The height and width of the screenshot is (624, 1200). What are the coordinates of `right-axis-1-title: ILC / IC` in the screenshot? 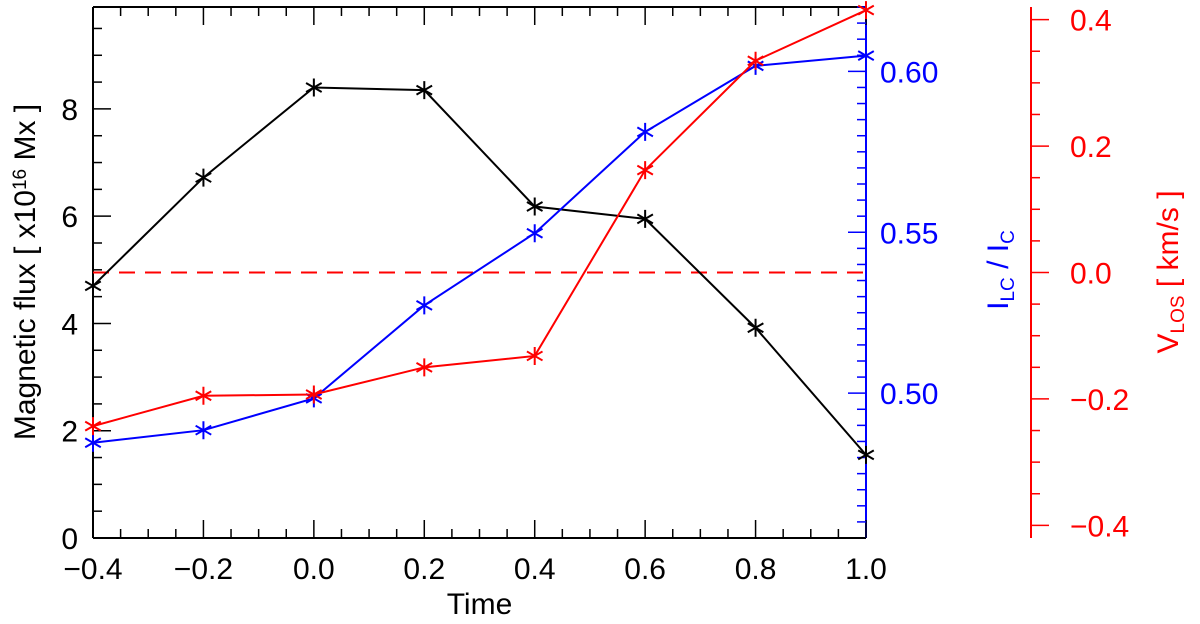 It's located at (1000, 270).